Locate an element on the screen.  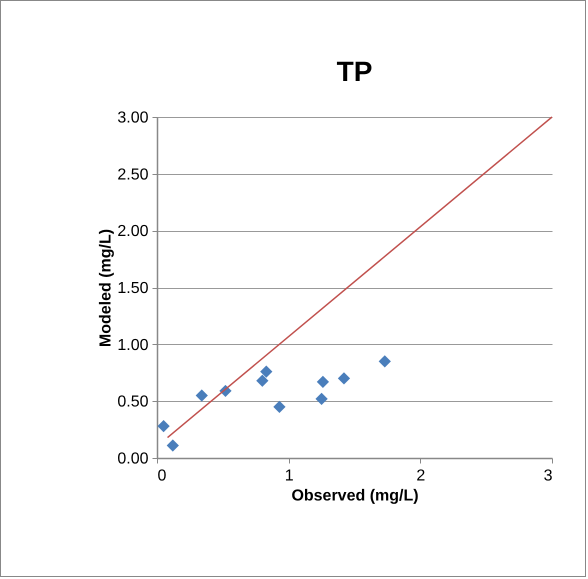
x-tick-label: 1 is located at coordinates (289, 476).